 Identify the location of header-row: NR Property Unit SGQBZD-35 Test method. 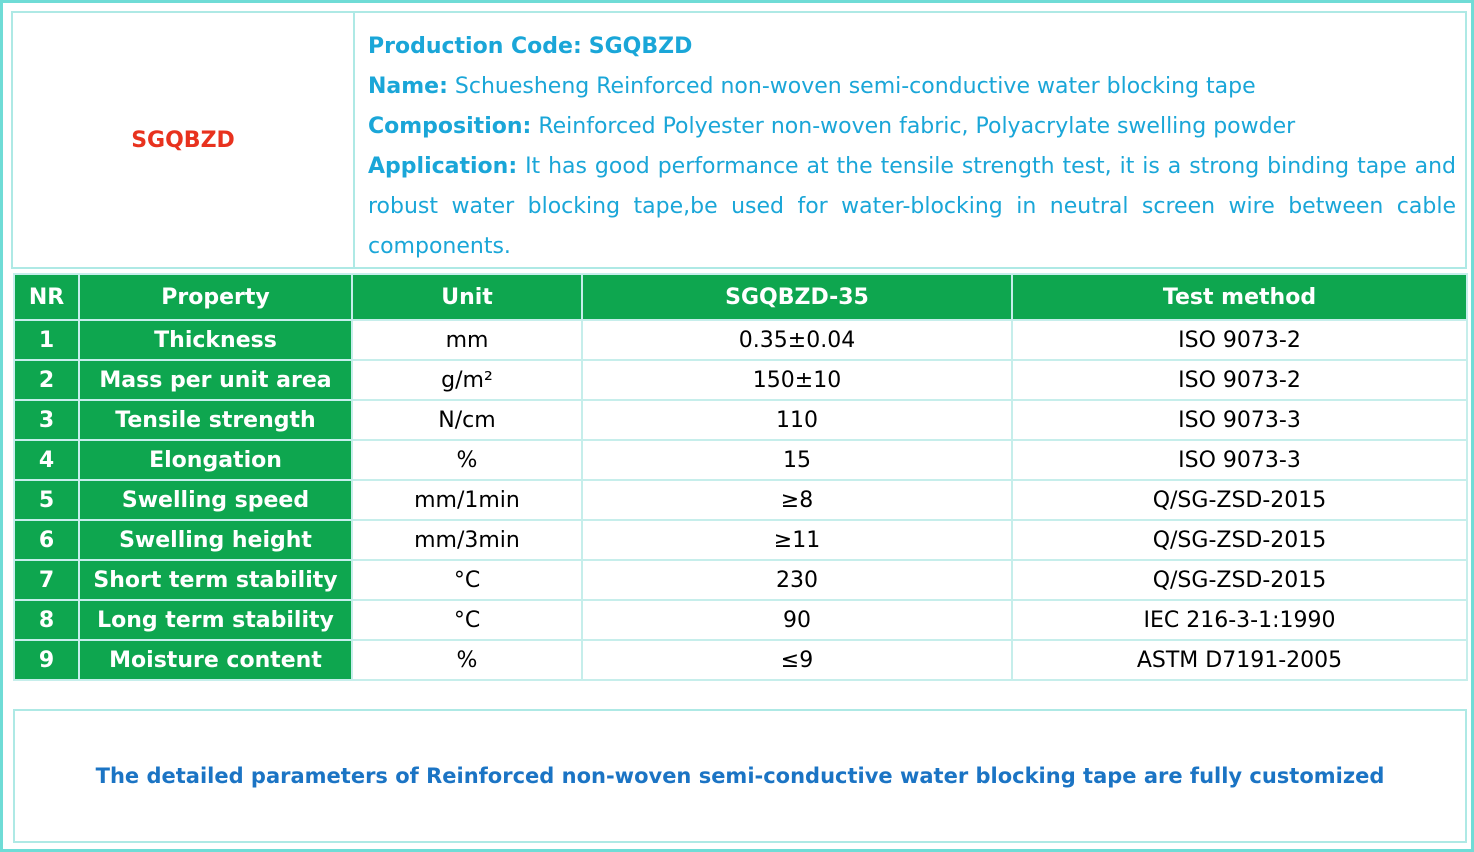
(740, 297).